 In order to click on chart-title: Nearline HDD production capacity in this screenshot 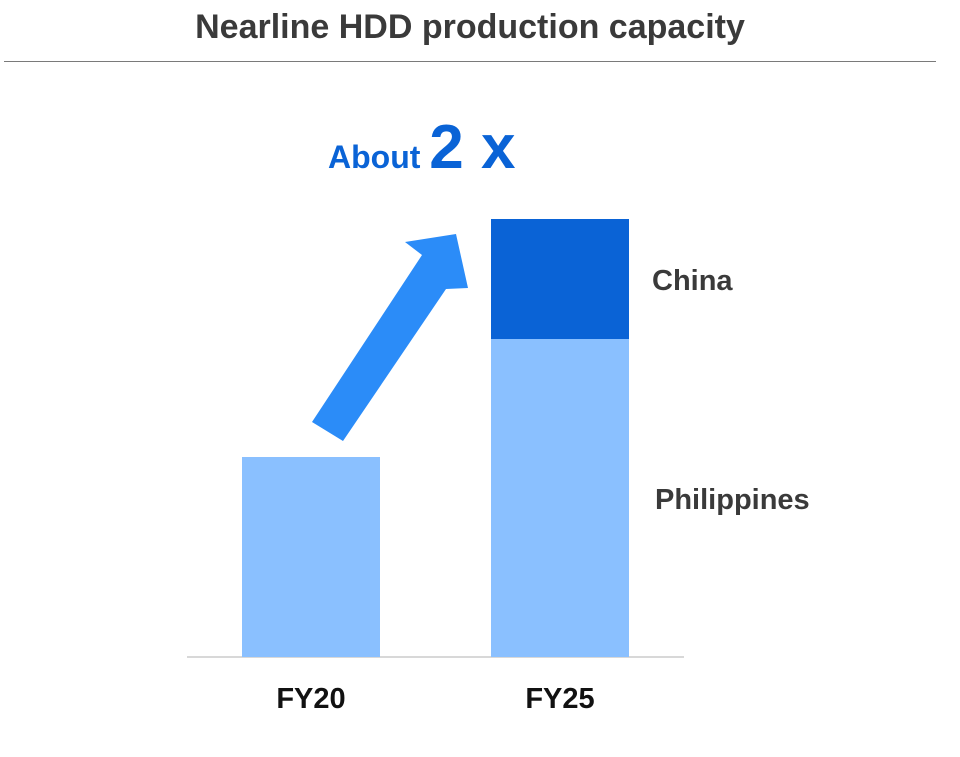, I will do `click(470, 27)`.